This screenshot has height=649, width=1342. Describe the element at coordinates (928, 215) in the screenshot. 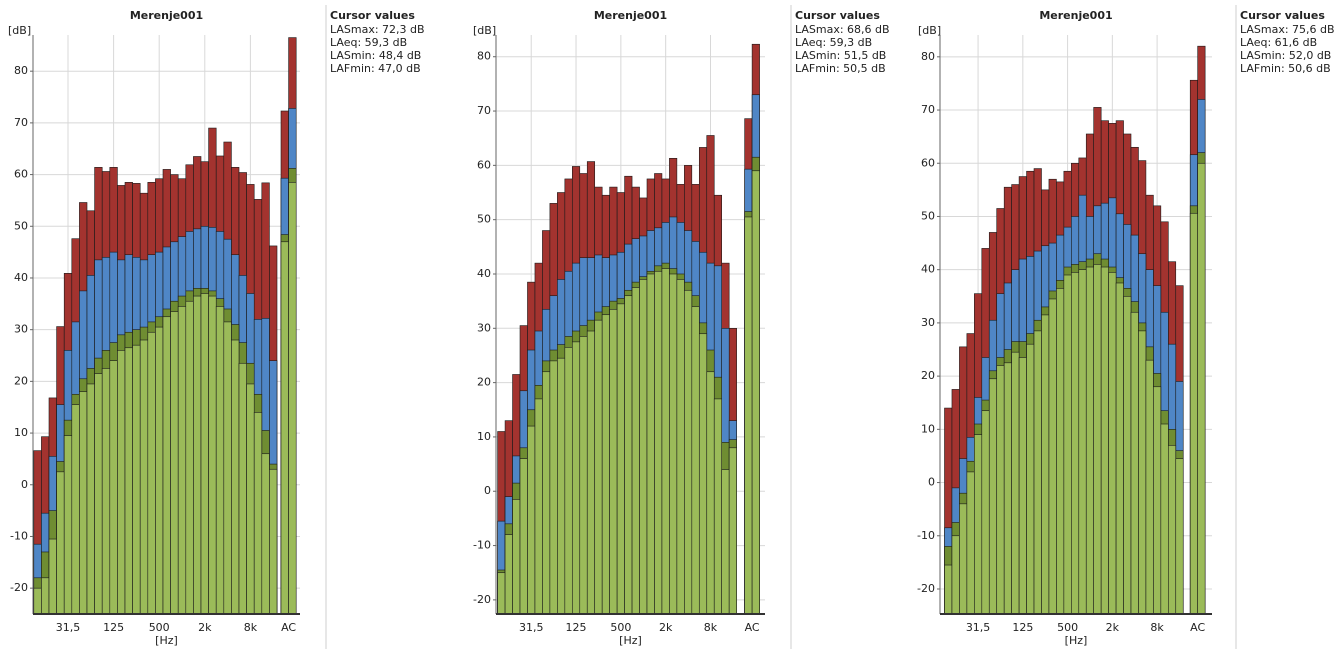

I see `y-tick-label: 50` at that location.